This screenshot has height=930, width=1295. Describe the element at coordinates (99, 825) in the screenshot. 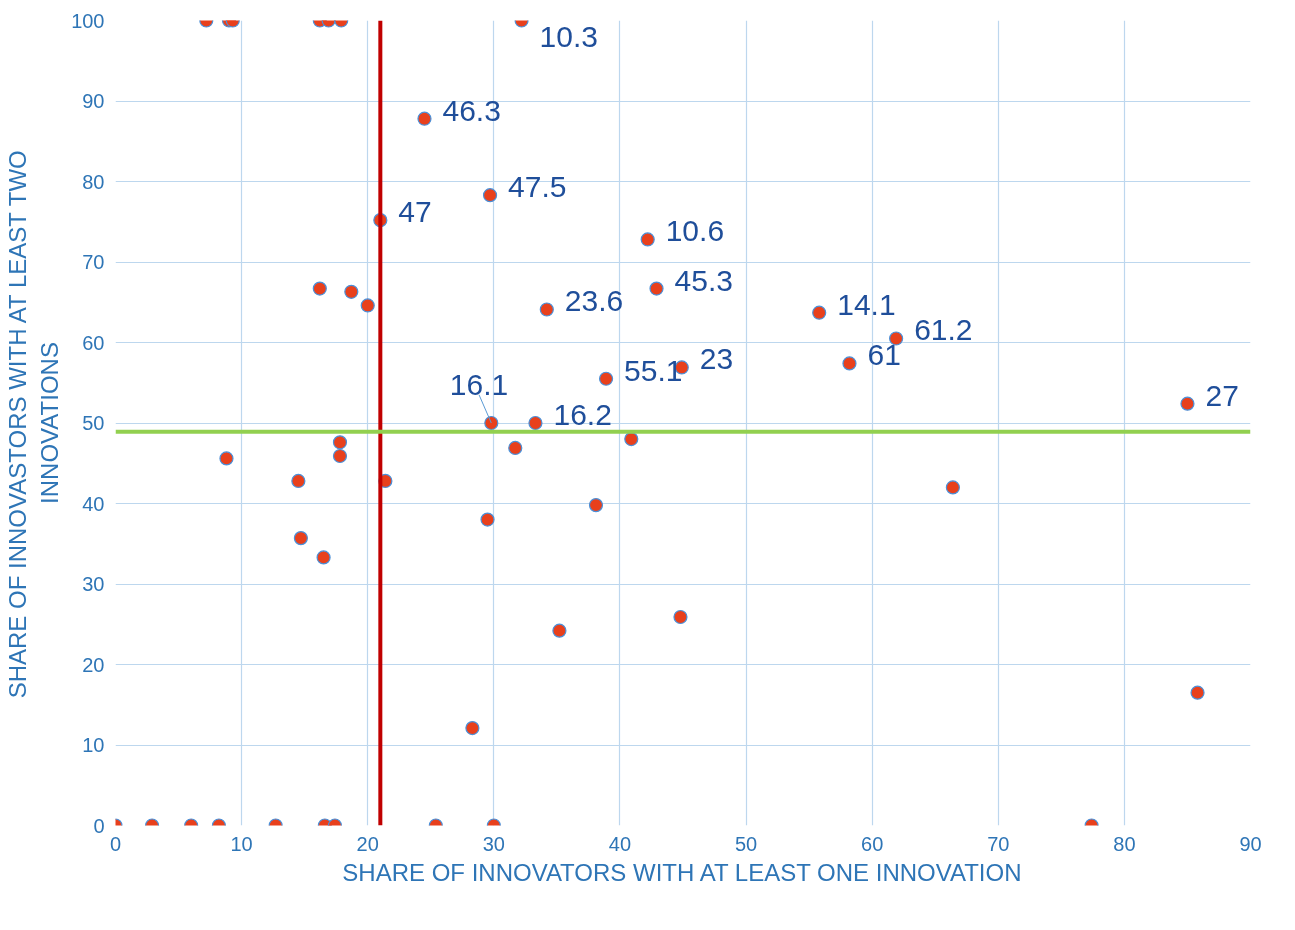

I see `y-tick-label: 0` at that location.